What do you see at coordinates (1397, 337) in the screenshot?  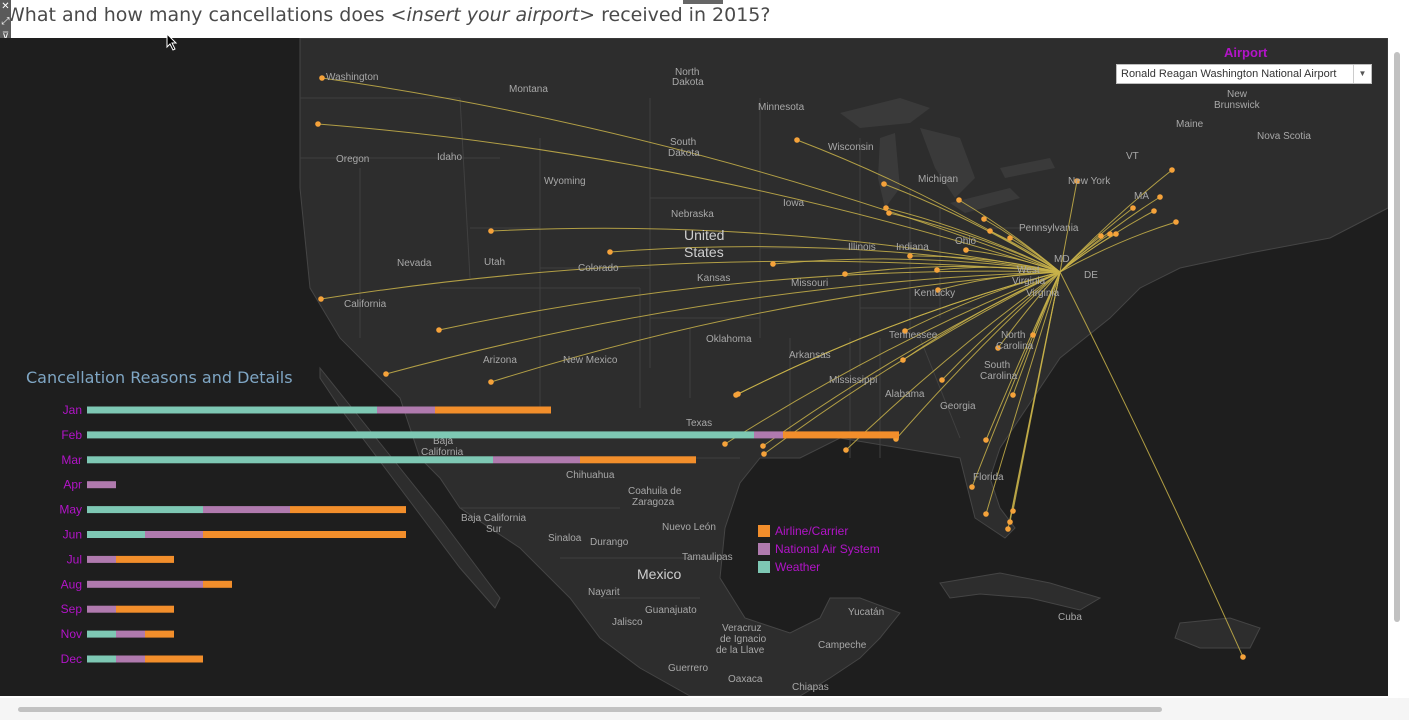 I see `vertical-scroll-thumb` at bounding box center [1397, 337].